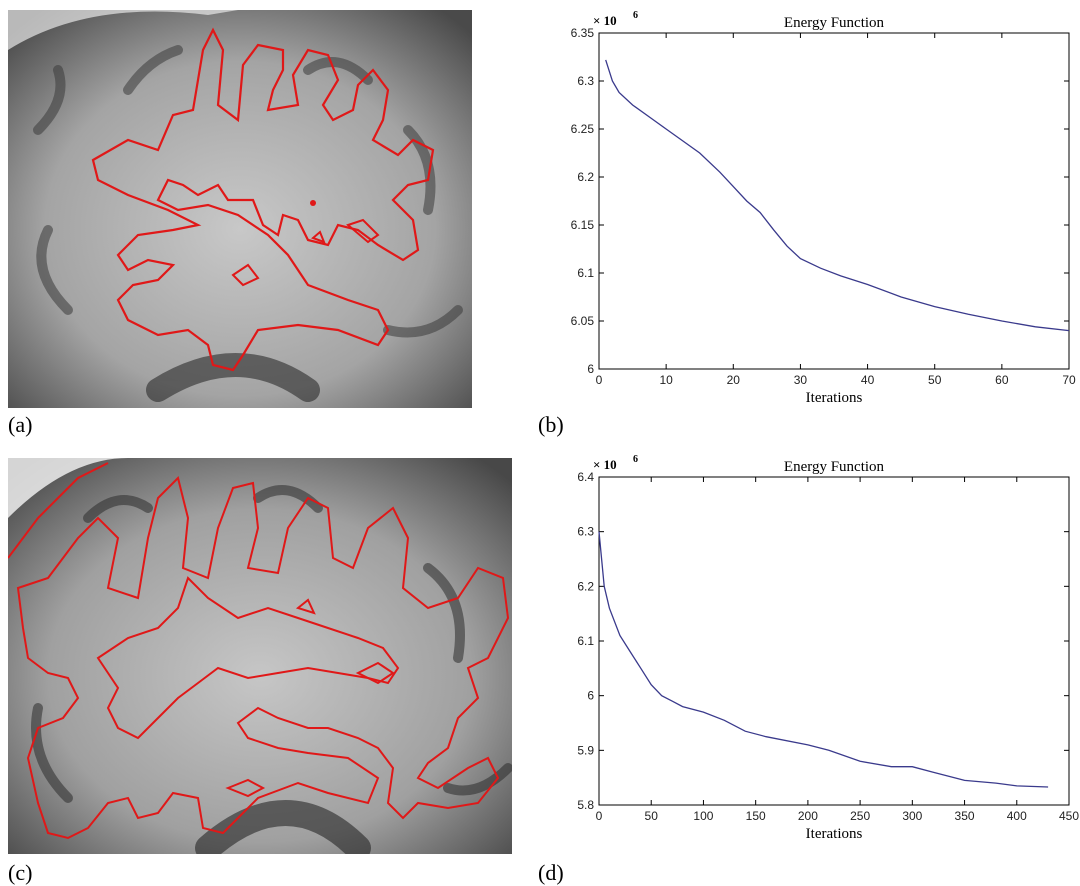 The width and height of the screenshot is (1080, 886). I want to click on y-tick-label: 5.8, so click(585, 805).